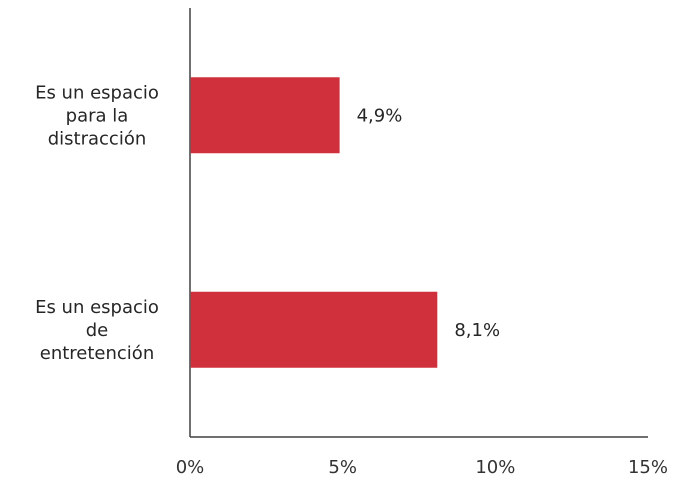 Image resolution: width=691 pixels, height=478 pixels. I want to click on category-label-0: Es un espacio para la distracción, so click(97, 115).